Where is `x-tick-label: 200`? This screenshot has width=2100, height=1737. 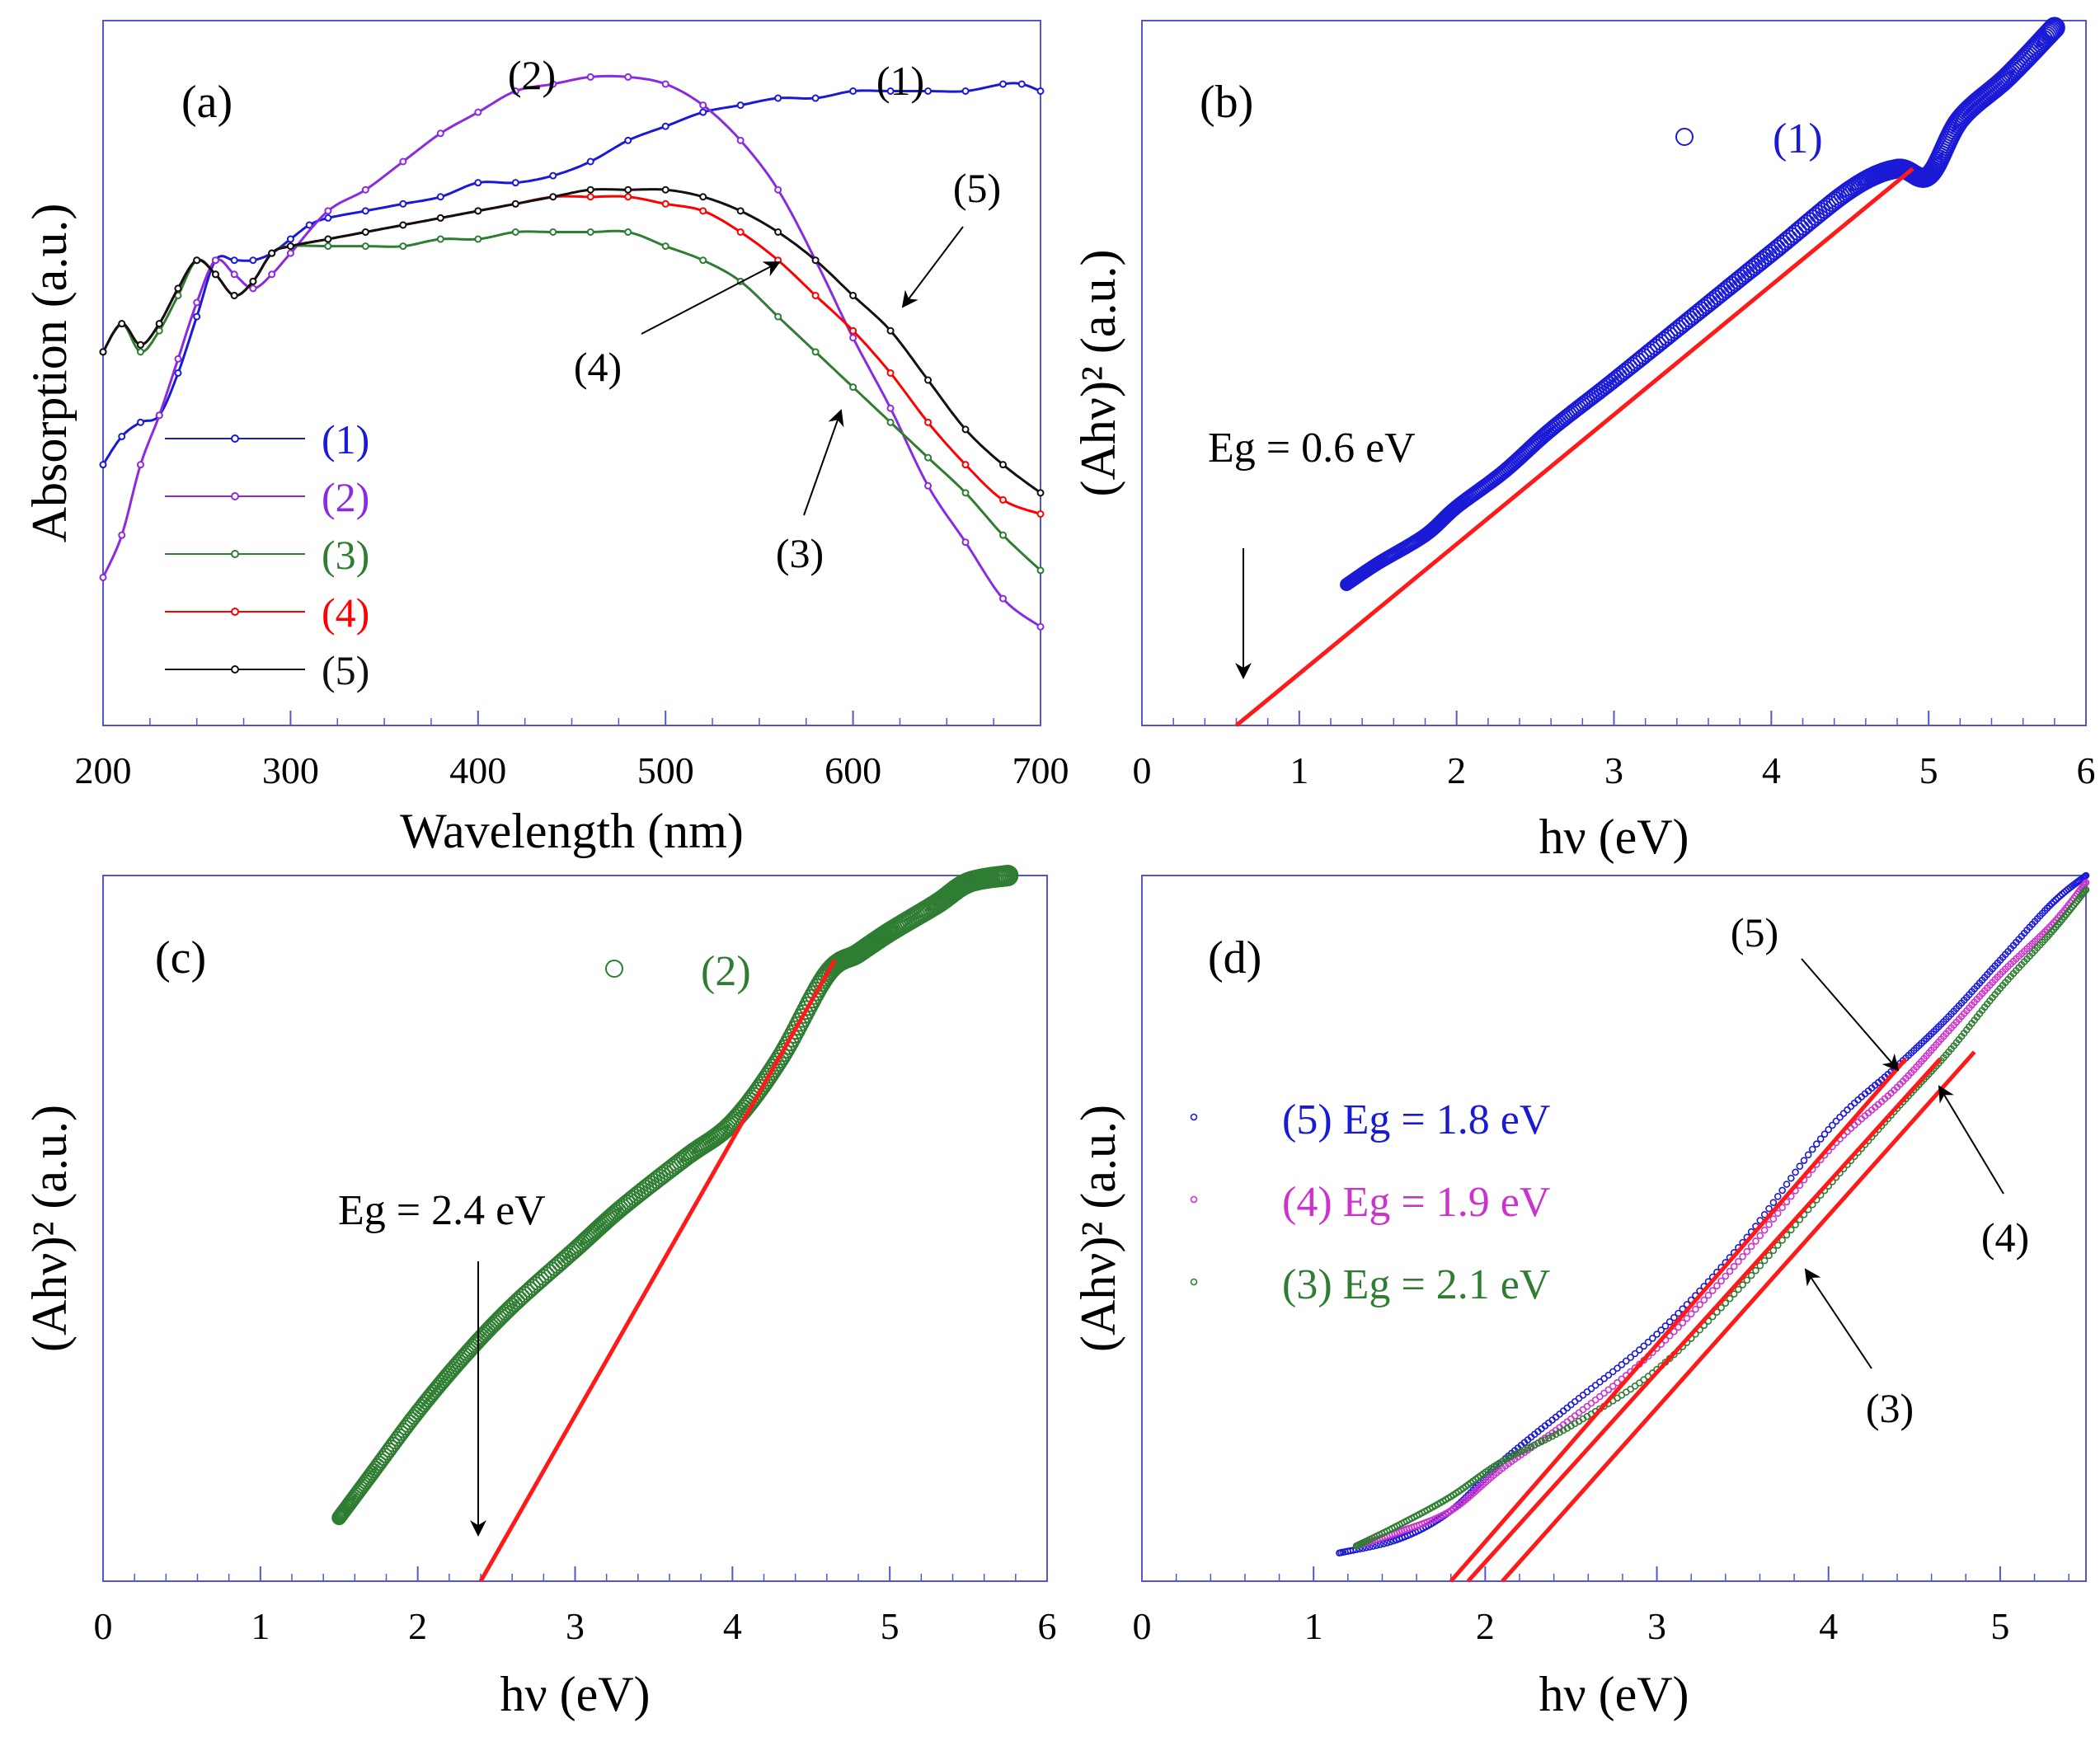
x-tick-label: 200 is located at coordinates (103, 770).